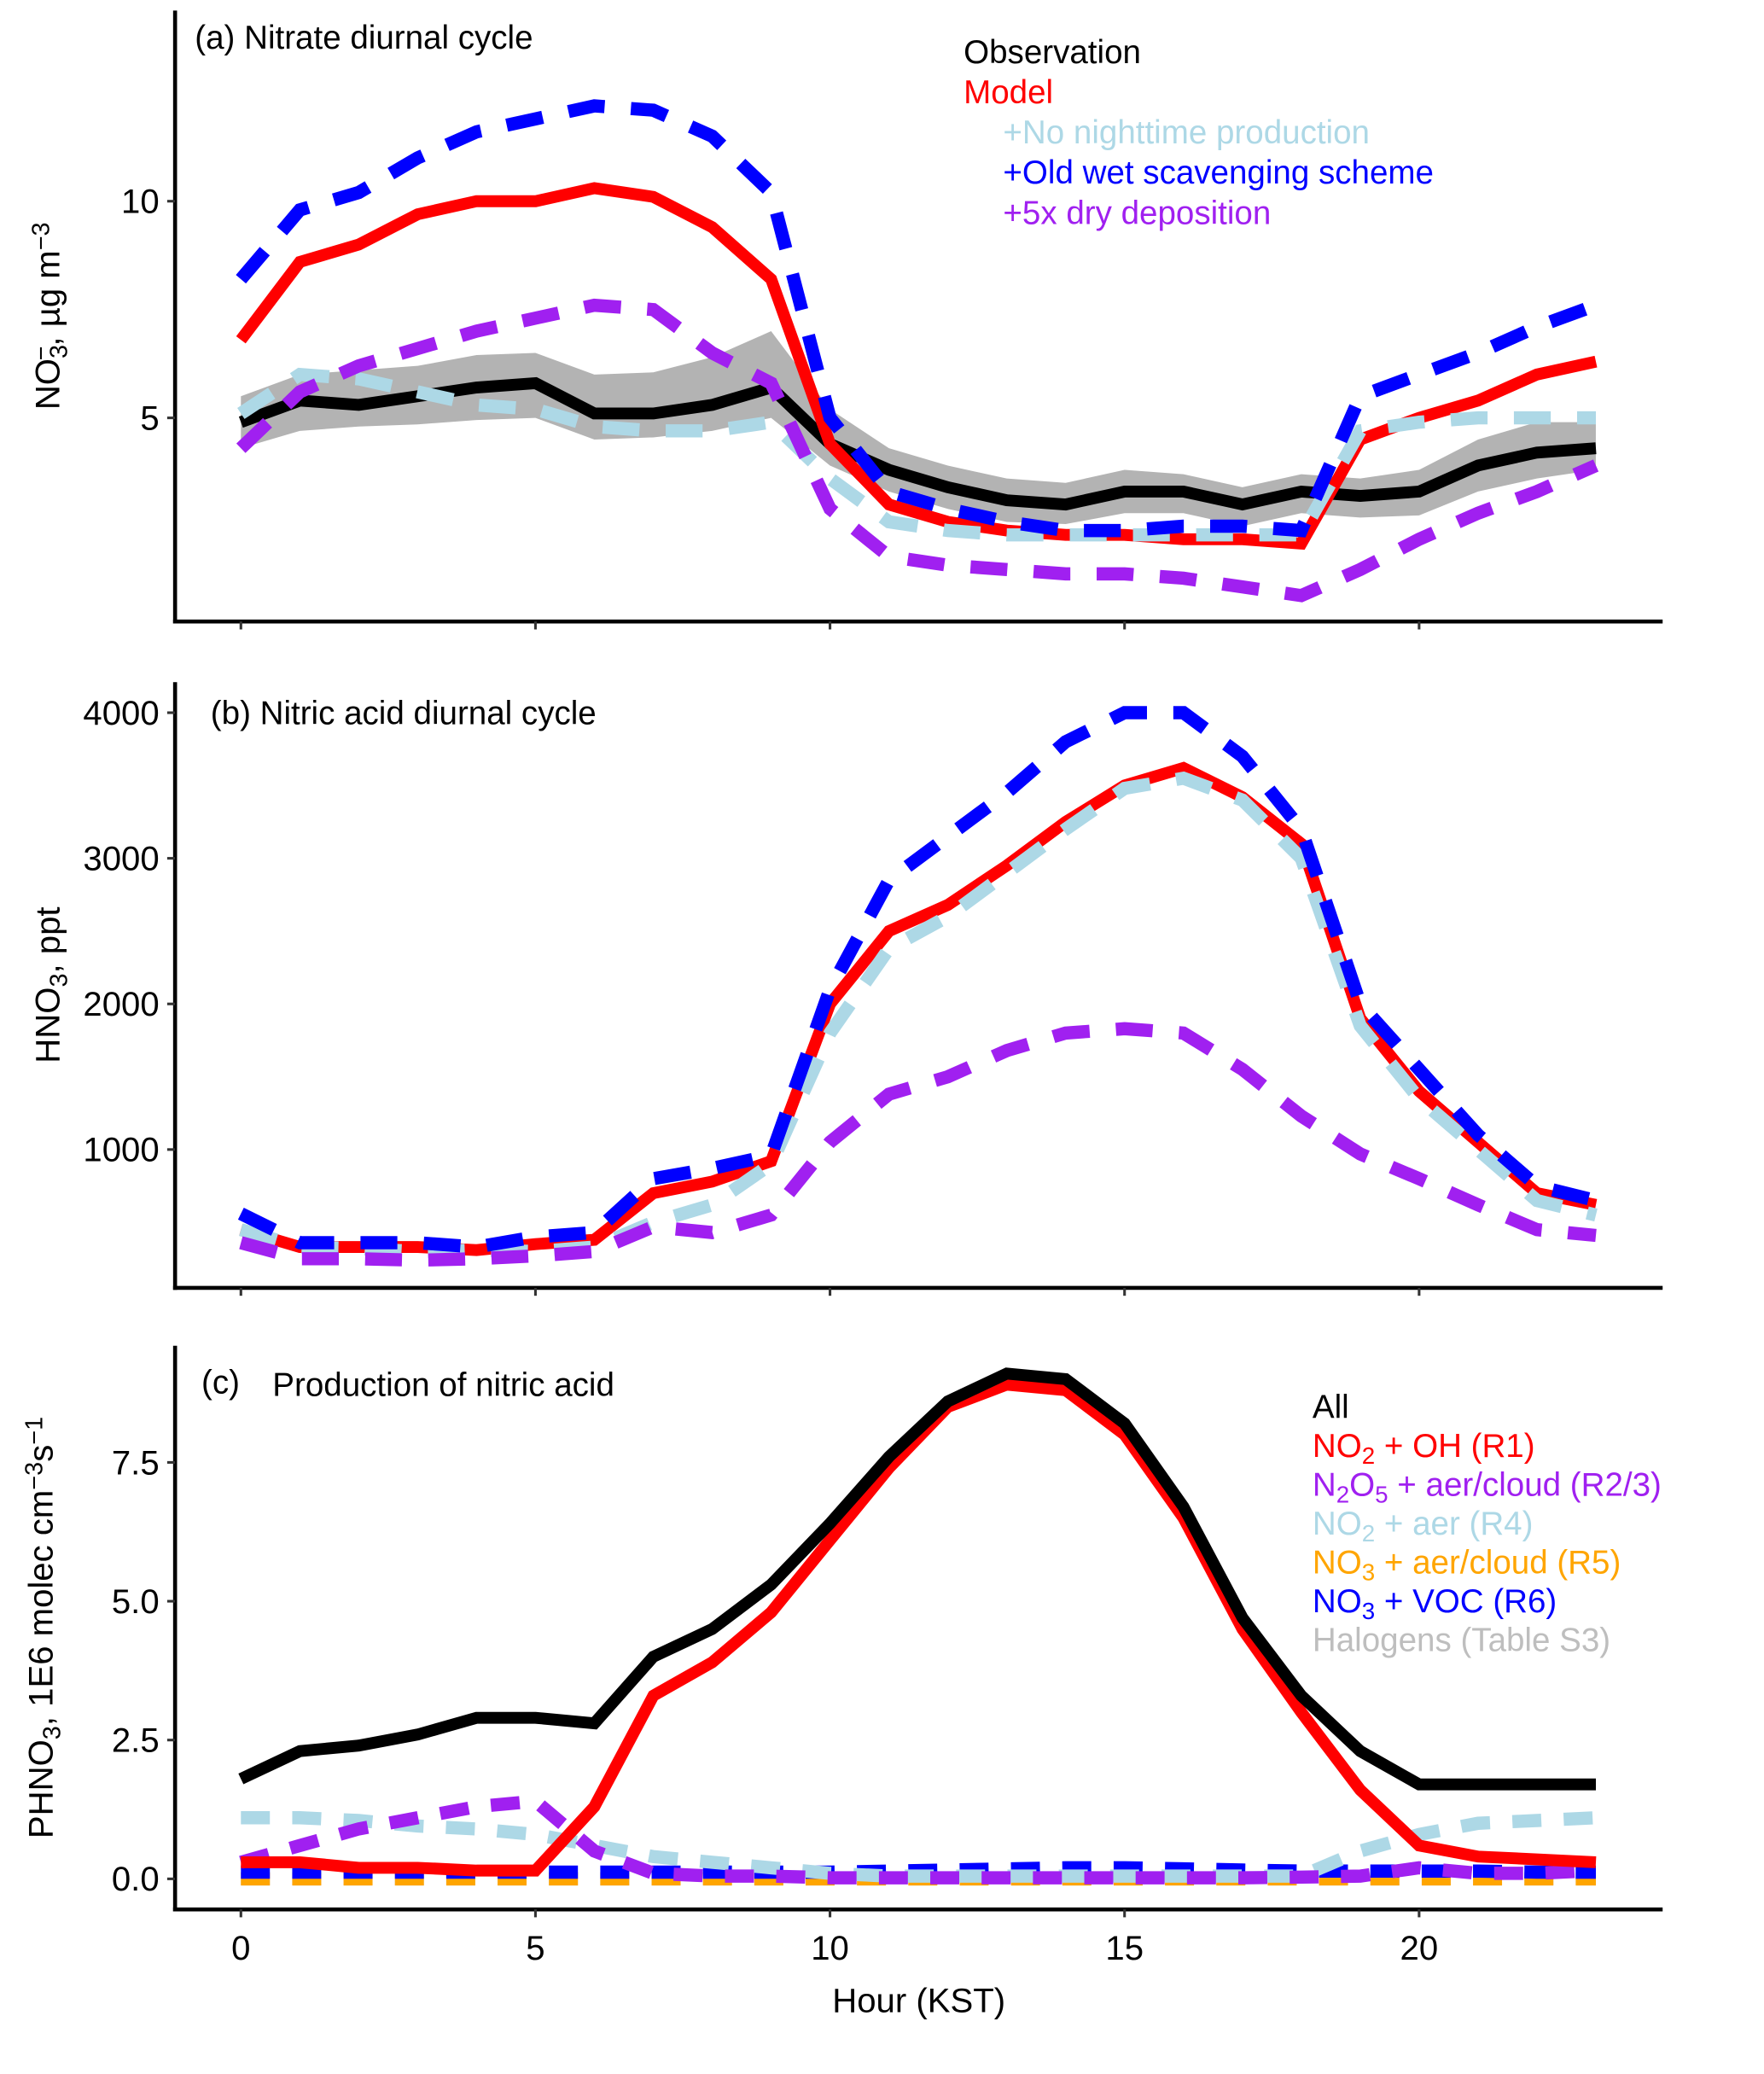 Image resolution: width=1764 pixels, height=2074 pixels. Describe the element at coordinates (1124, 1948) in the screenshot. I see `x-tick-label: 15` at that location.